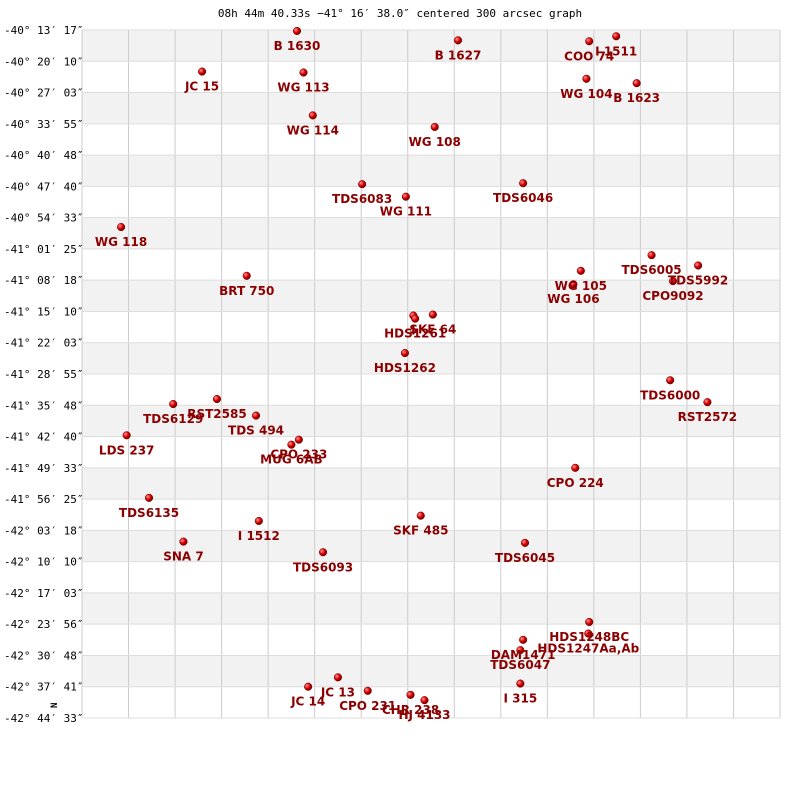 The width and height of the screenshot is (800, 800). What do you see at coordinates (43, 562) in the screenshot?
I see `y-tick-label: -42° 10′ 10″` at bounding box center [43, 562].